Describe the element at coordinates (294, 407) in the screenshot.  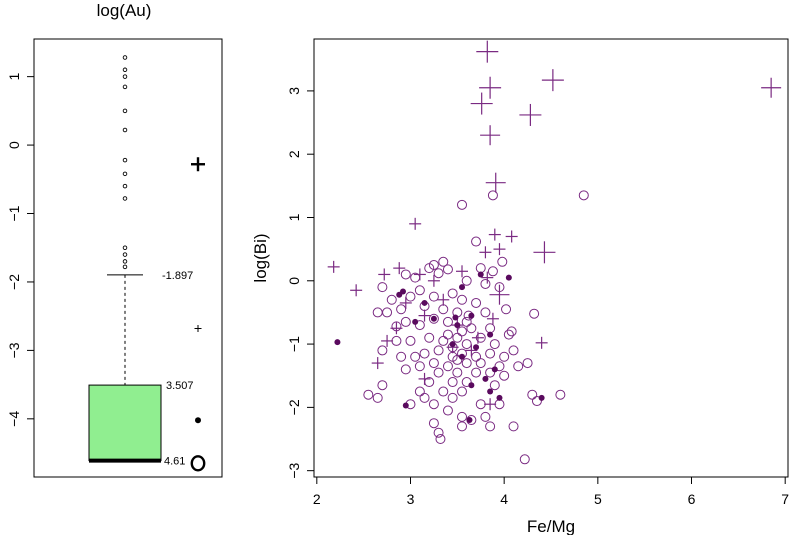
I see `scatter-y-tick-label: −2` at that location.